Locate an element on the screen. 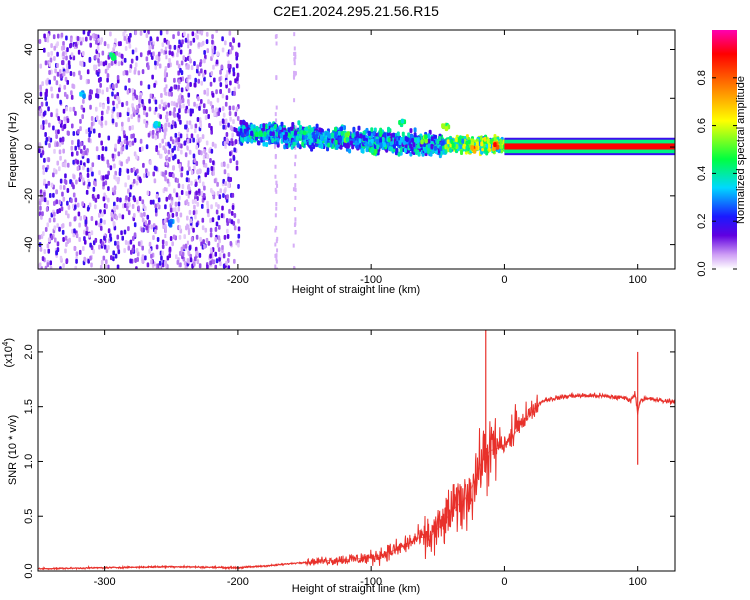  figure-title: C2E1.2024.295.21.56.R15 is located at coordinates (356, 11).